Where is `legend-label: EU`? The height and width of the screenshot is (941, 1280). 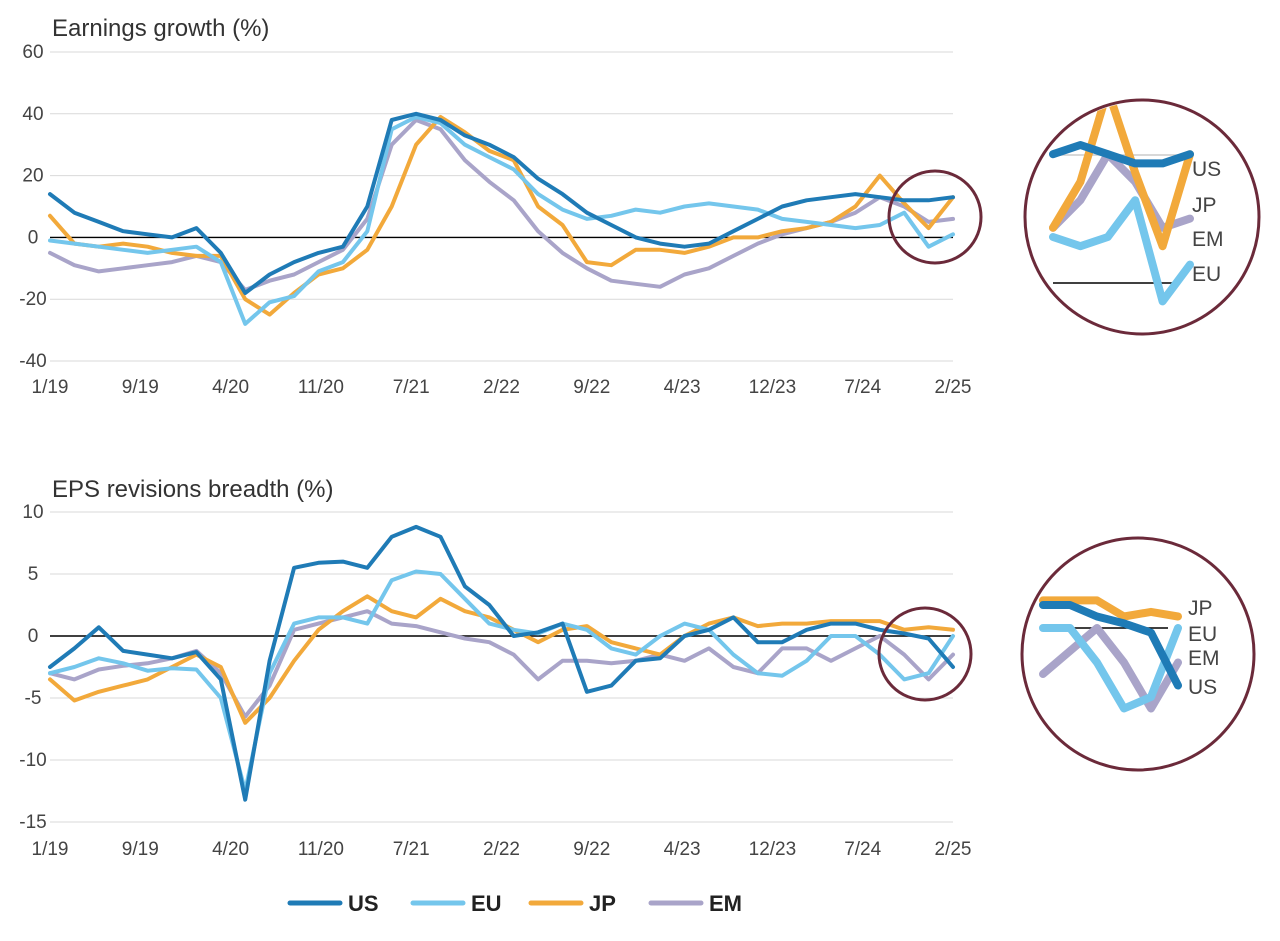
legend-label: EU is located at coordinates (486, 903).